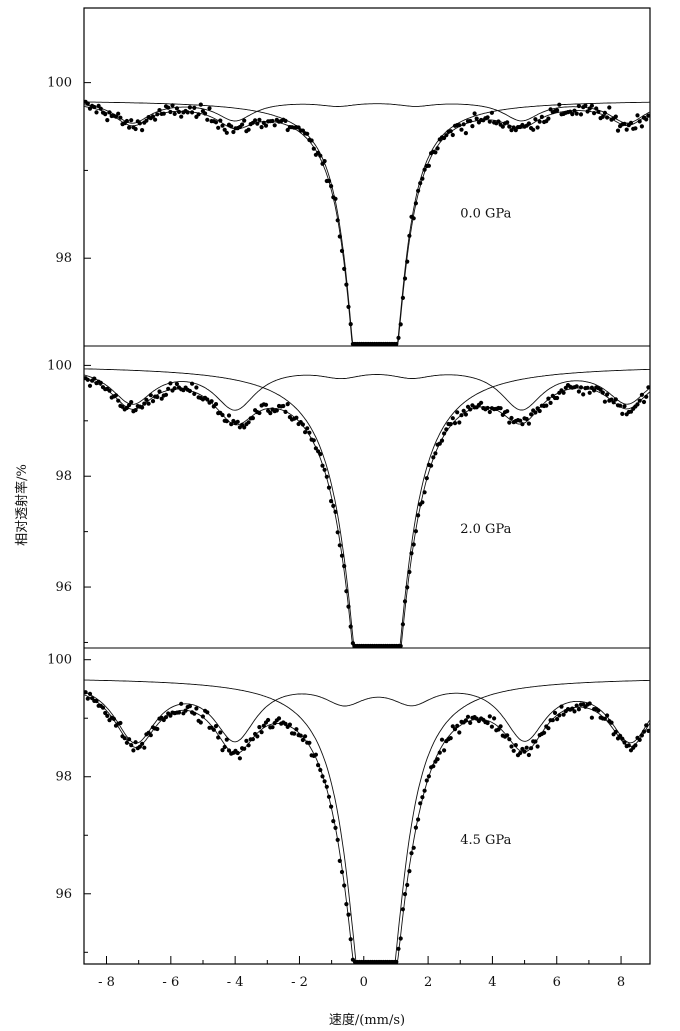  I want to click on sextet-fit-curve, so click(367, 392).